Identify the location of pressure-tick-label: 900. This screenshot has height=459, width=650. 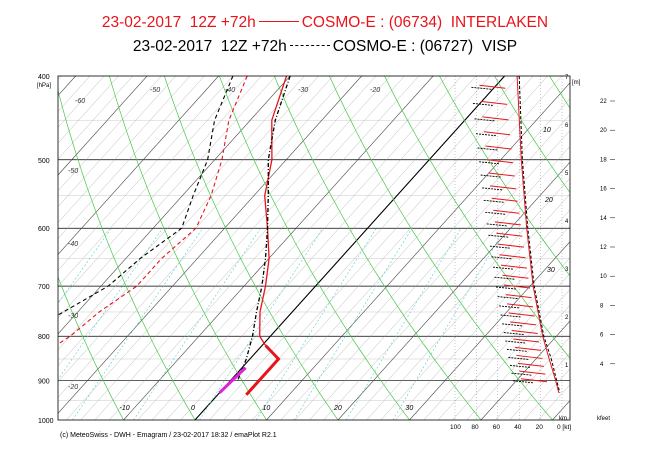
(44, 381).